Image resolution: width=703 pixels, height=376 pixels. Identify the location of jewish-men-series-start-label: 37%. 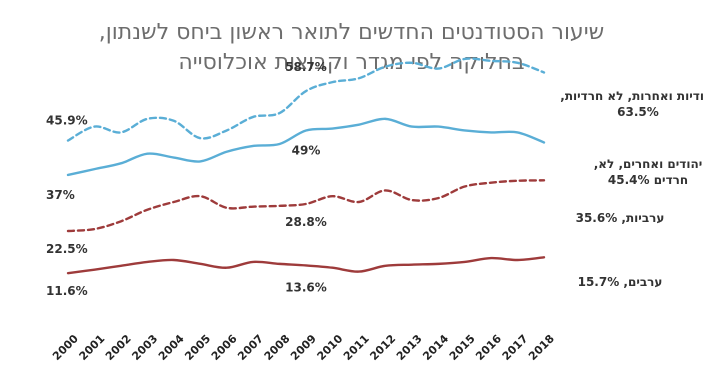
(60, 195).